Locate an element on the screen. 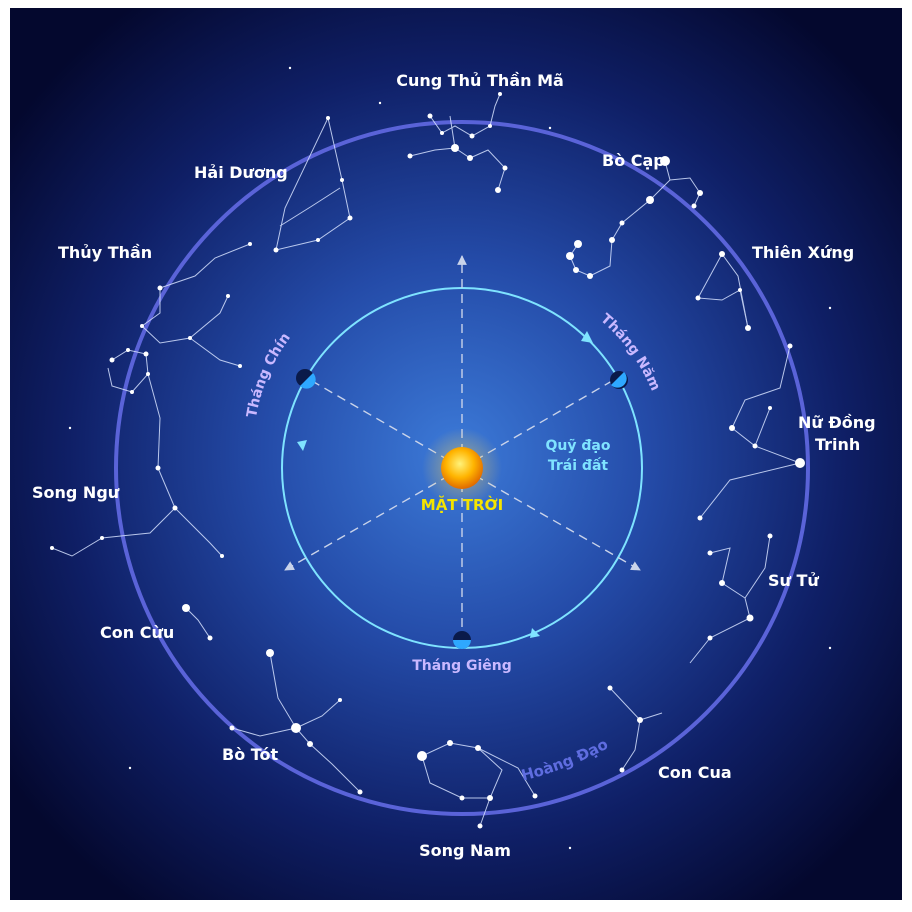 The height and width of the screenshot is (912, 912). label-pisces: Song Ngư is located at coordinates (76, 492).